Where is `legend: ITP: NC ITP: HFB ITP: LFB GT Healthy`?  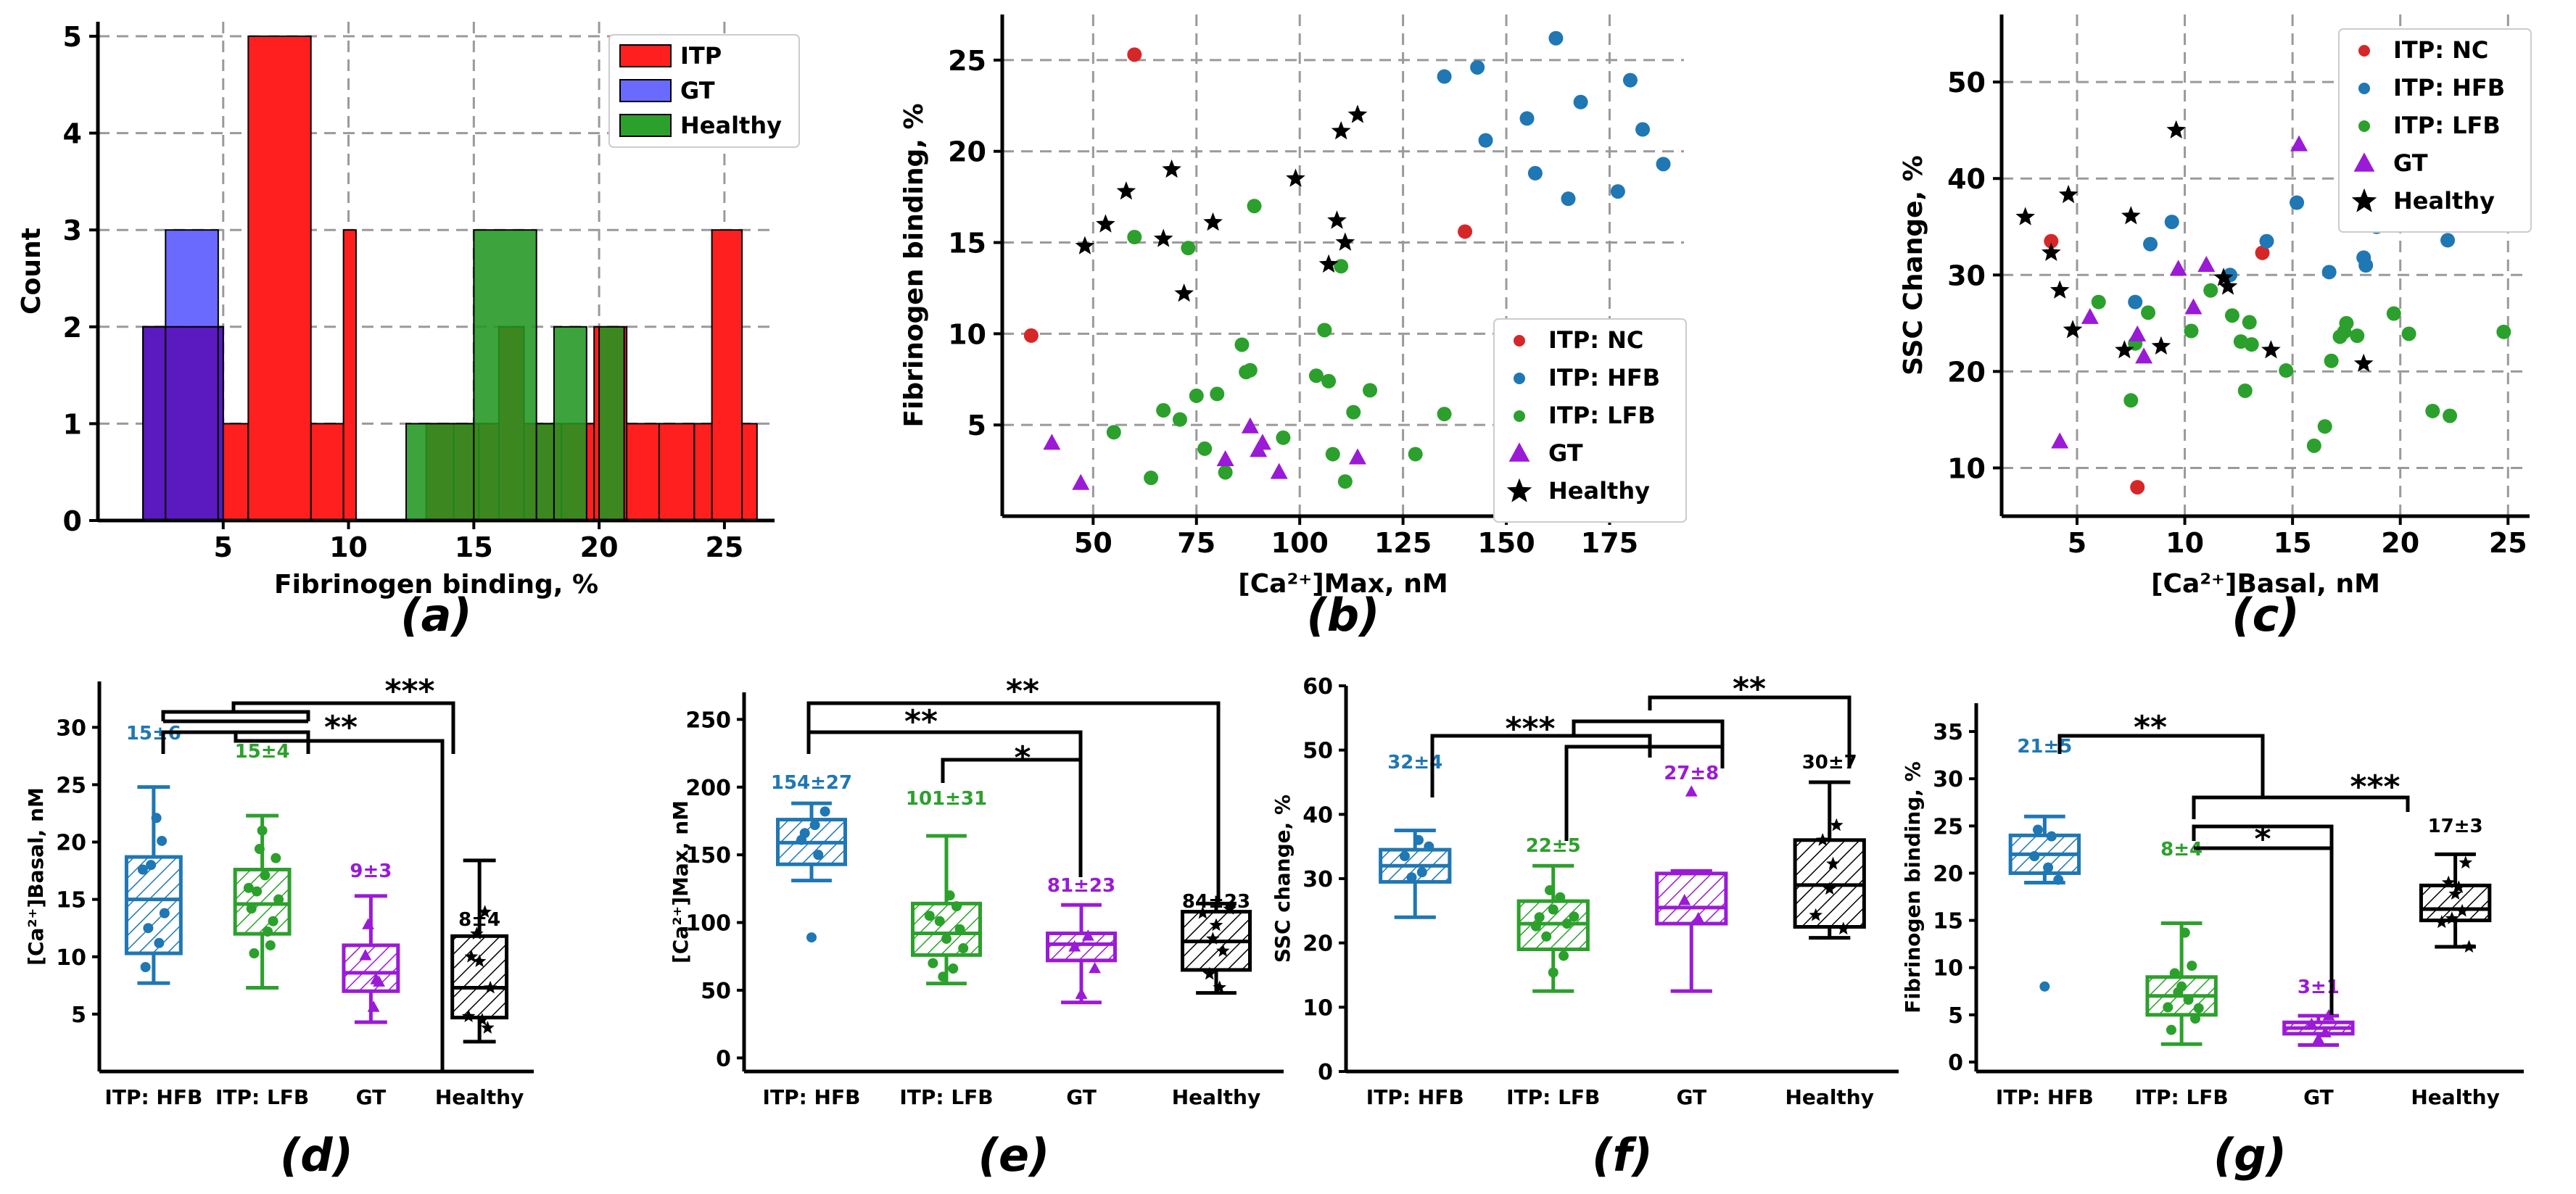
legend: ITP: NC ITP: HFB ITP: LFB GT Healthy is located at coordinates (2435, 130).